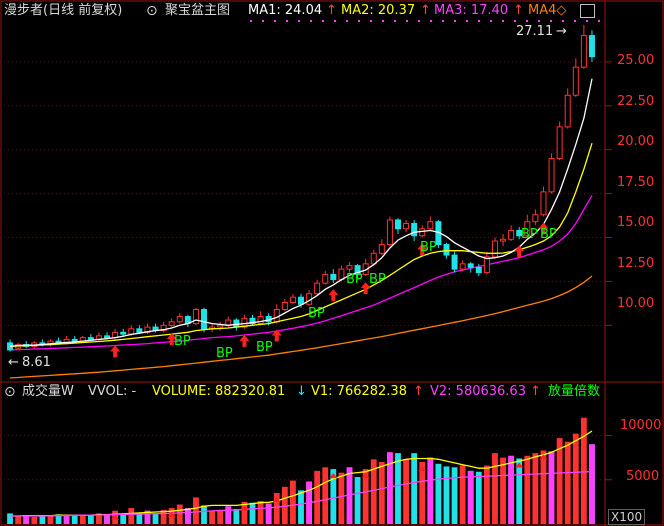  What do you see at coordinates (478, 391) in the screenshot?
I see `v2-value: V2: 580636.63` at bounding box center [478, 391].